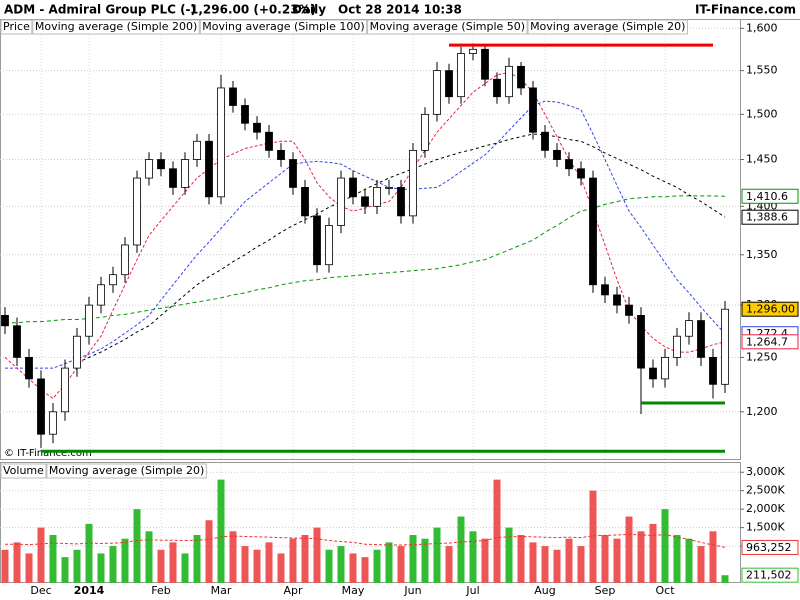 Image resolution: width=800 pixels, height=600 pixels. What do you see at coordinates (767, 217) in the screenshot?
I see `last-value-label: 1,388.6` at bounding box center [767, 217].